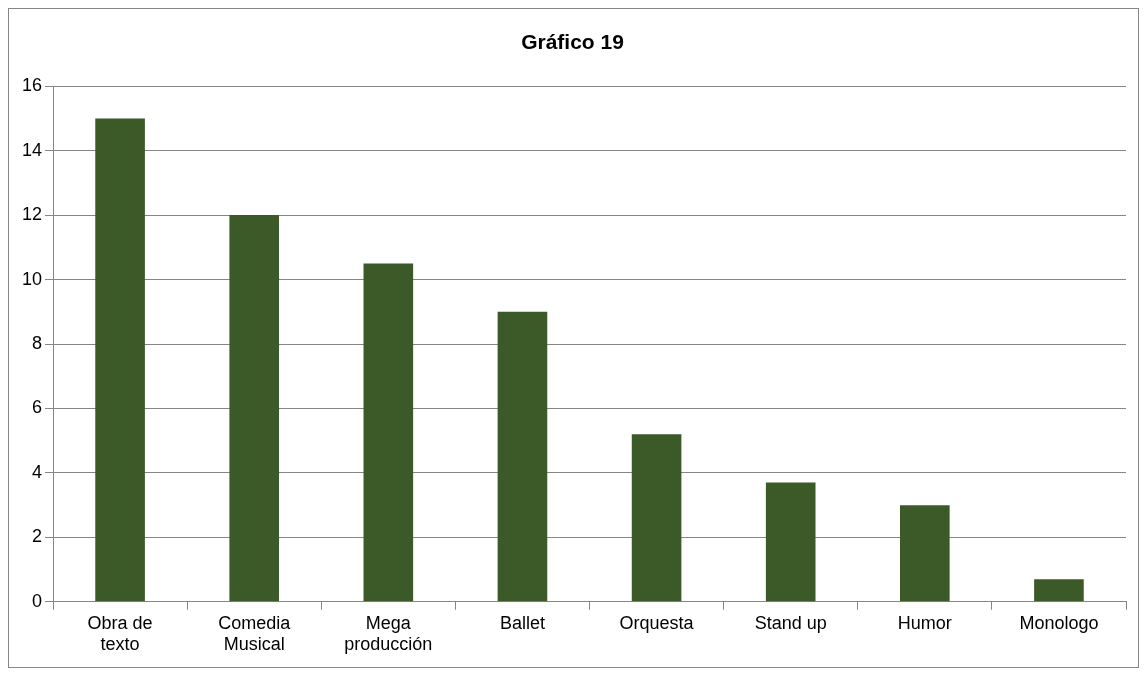  Describe the element at coordinates (572, 42) in the screenshot. I see `chart-title: Gráfico 19` at that location.